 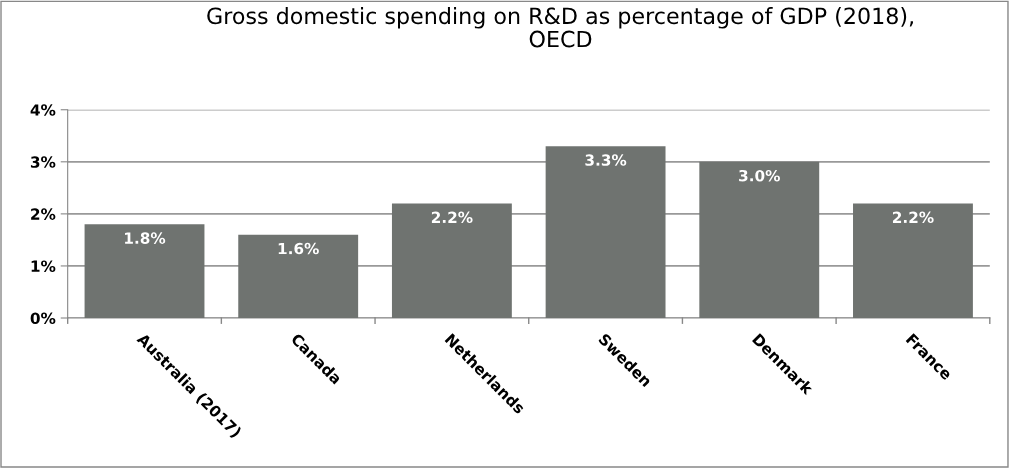 What do you see at coordinates (145, 238) in the screenshot?
I see `data-label: 1.8%` at bounding box center [145, 238].